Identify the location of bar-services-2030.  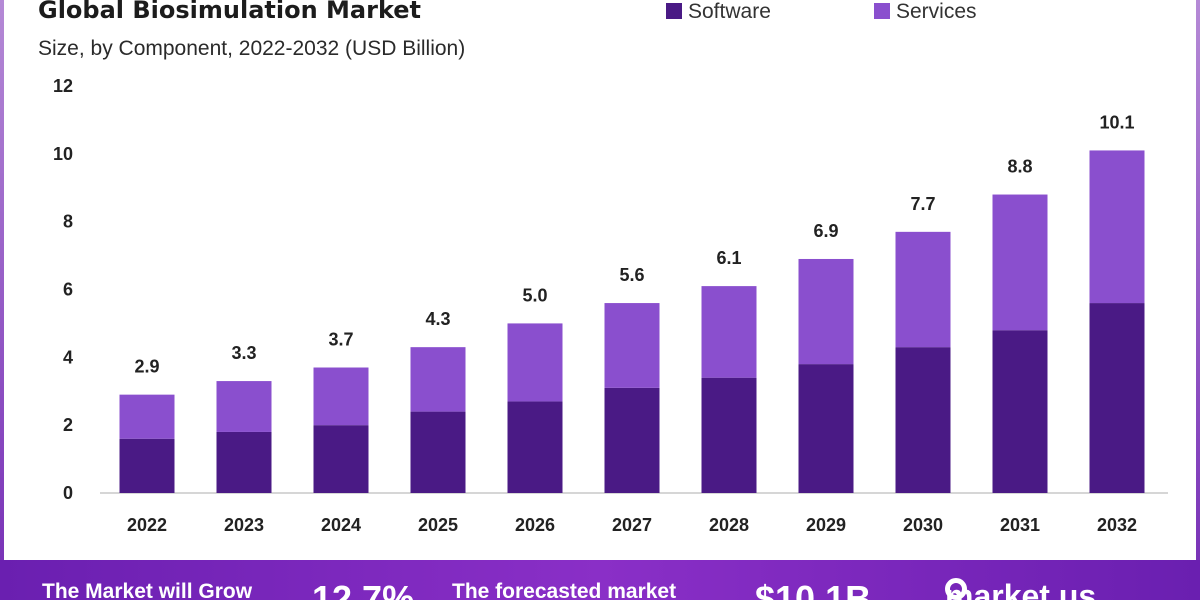
(923, 289).